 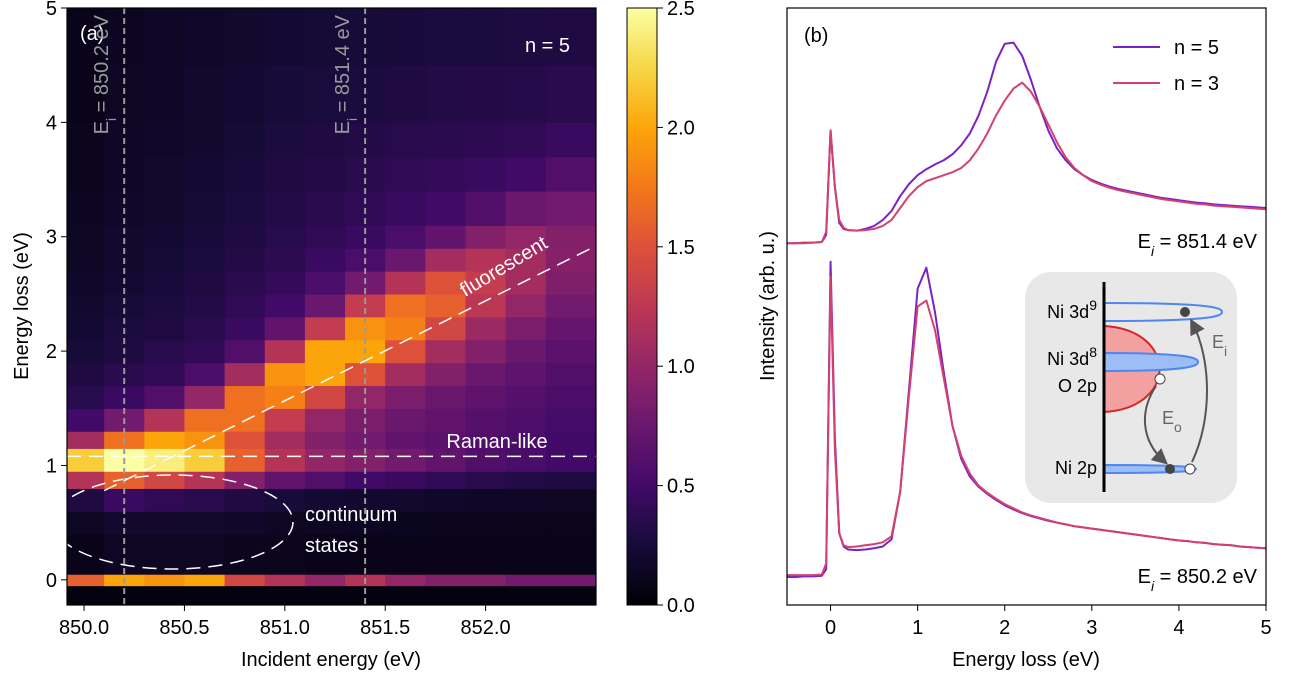 I want to click on colorbar-tick-label: 2.5, so click(x=681, y=10).